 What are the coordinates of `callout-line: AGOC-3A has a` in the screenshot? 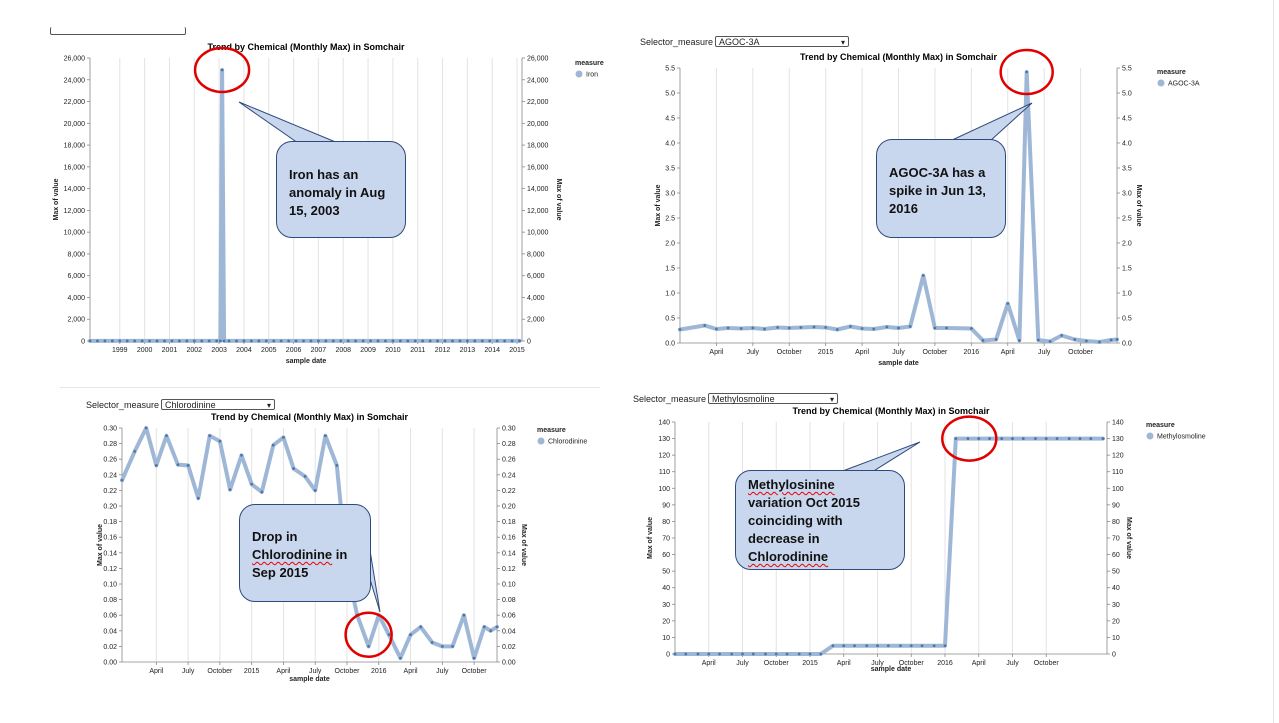 It's located at (937, 172).